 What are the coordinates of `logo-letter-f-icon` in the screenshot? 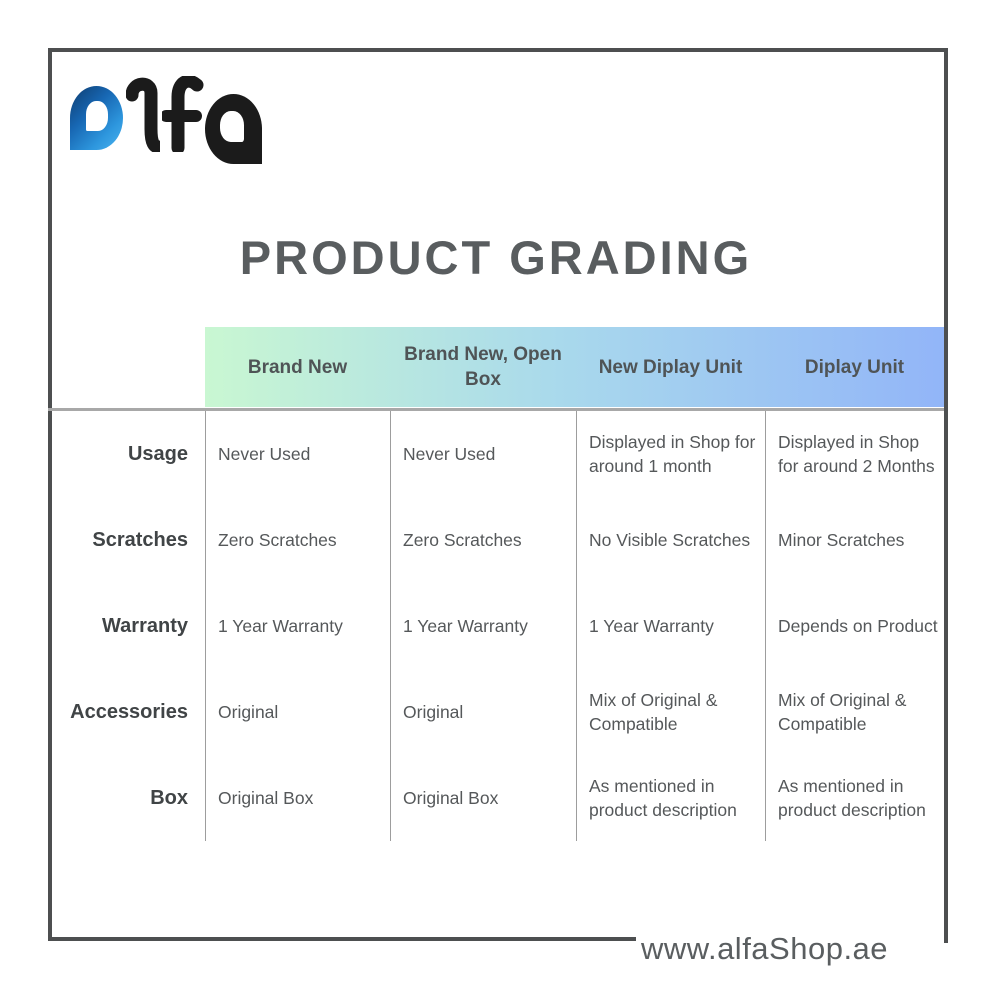 It's located at (183, 114).